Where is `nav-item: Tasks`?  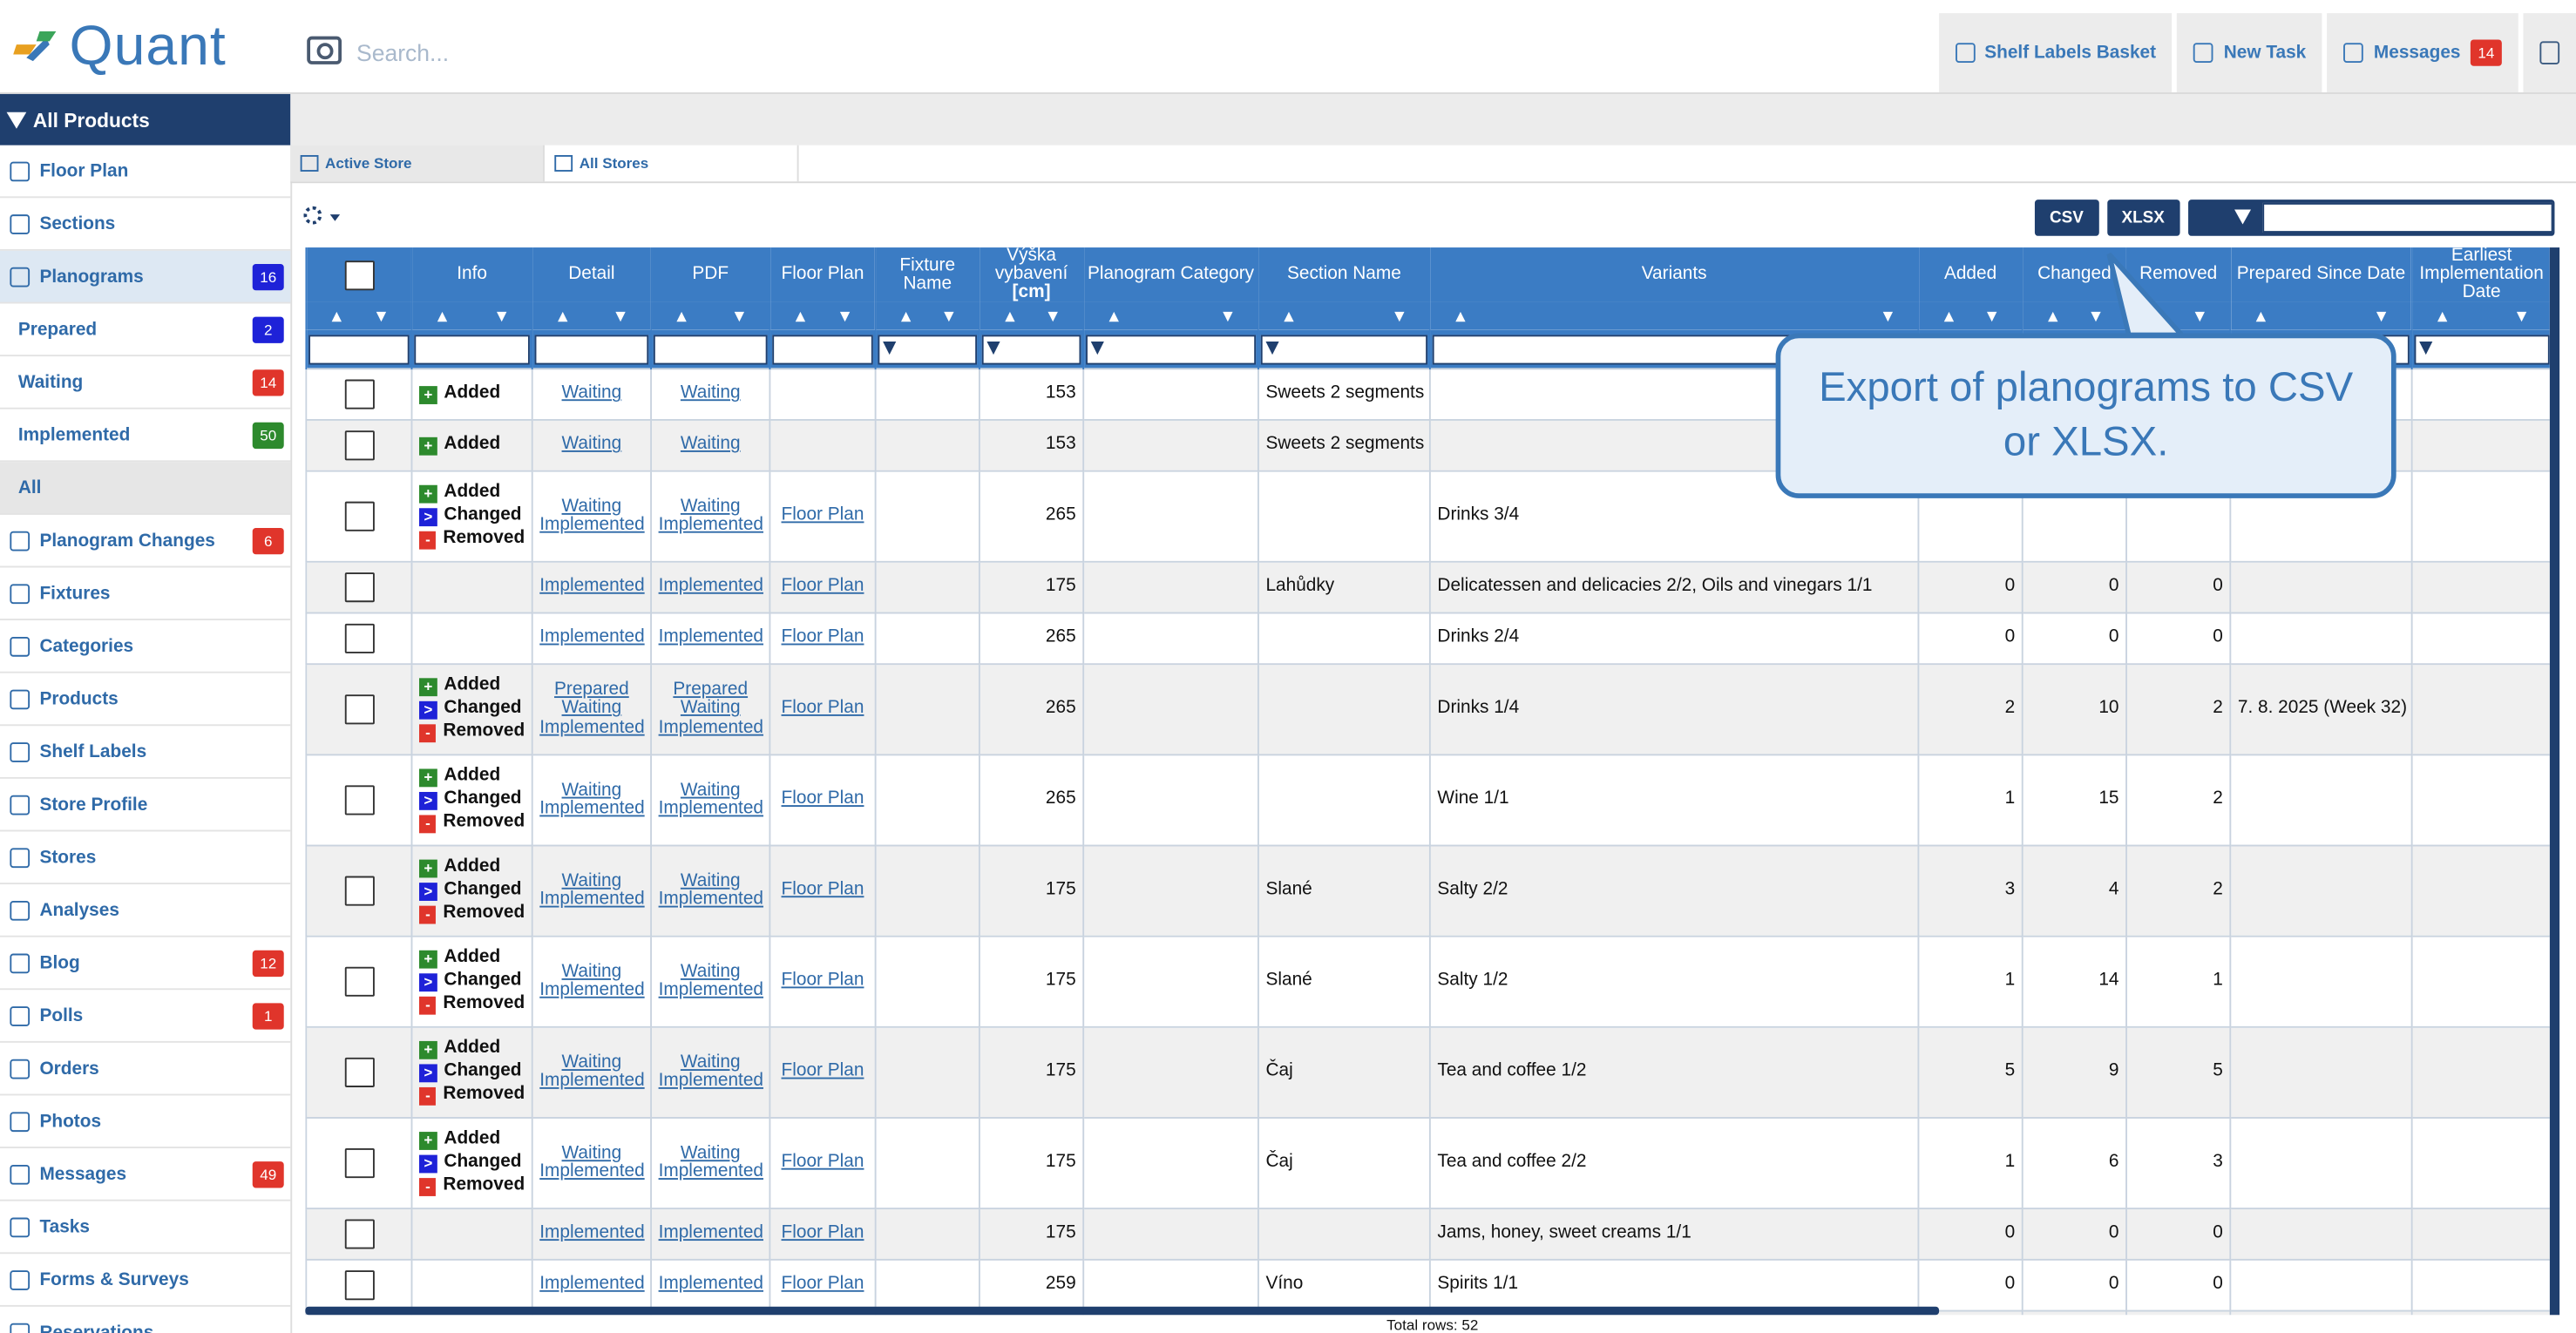 nav-item: Tasks is located at coordinates (146, 1228).